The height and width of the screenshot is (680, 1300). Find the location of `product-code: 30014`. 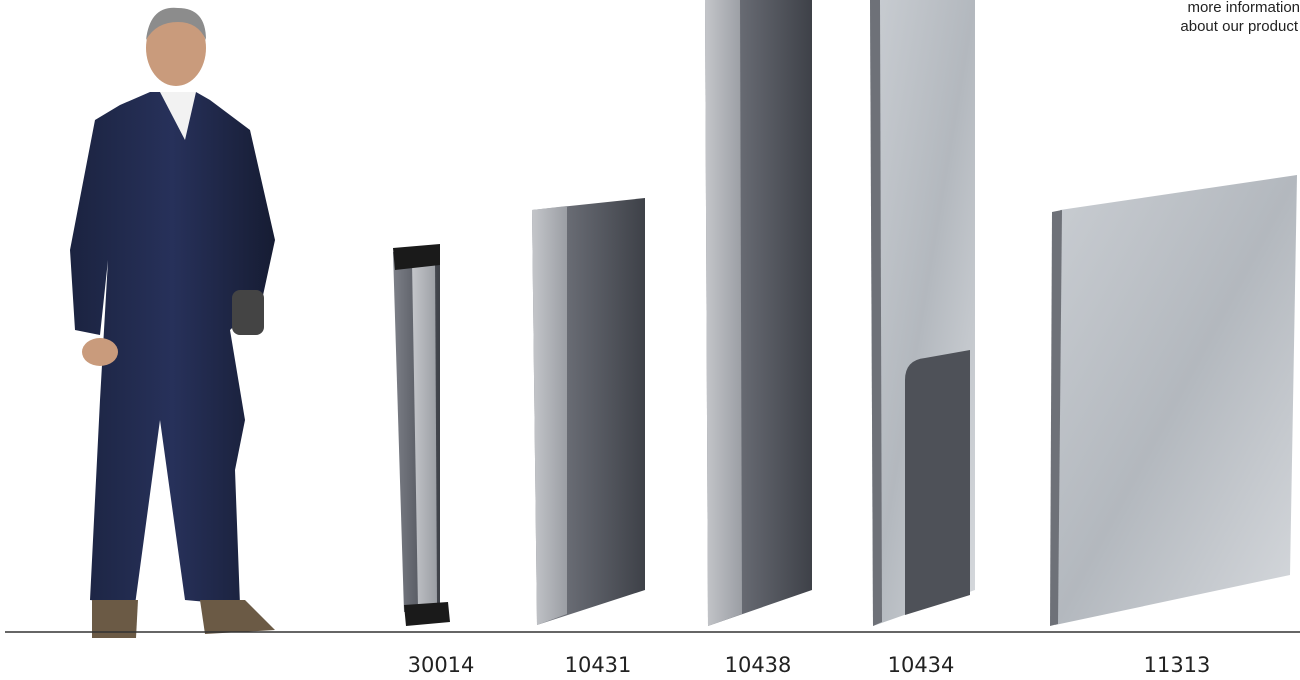

product-code: 30014 is located at coordinates (441, 665).